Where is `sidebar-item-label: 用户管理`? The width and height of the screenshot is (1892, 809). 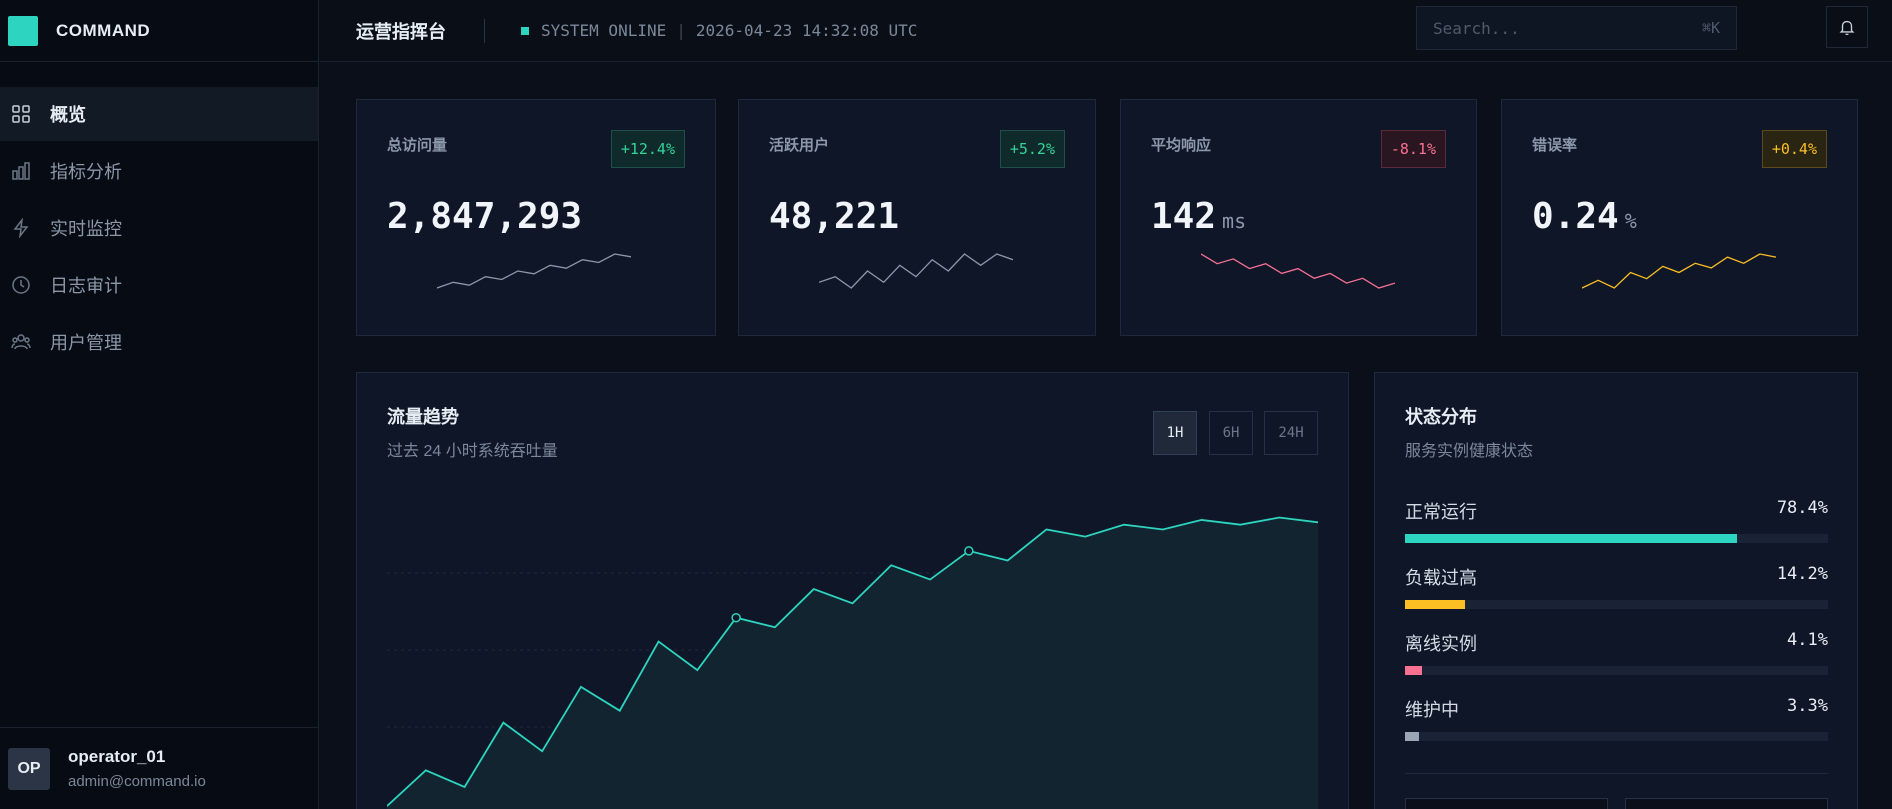
sidebar-item-label: 用户管理 is located at coordinates (86, 343).